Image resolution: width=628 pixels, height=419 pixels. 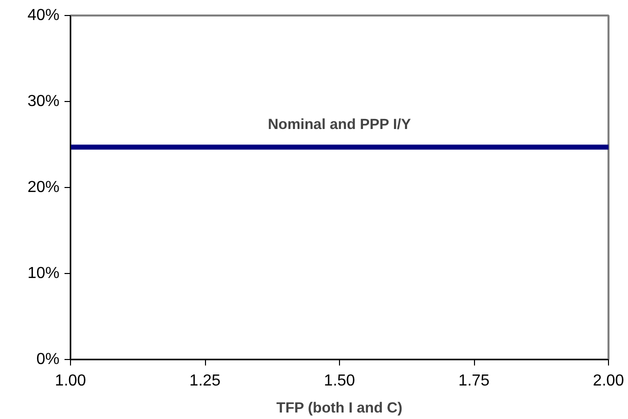 What do you see at coordinates (43, 187) in the screenshot?
I see `y-tick-label: 20%` at bounding box center [43, 187].